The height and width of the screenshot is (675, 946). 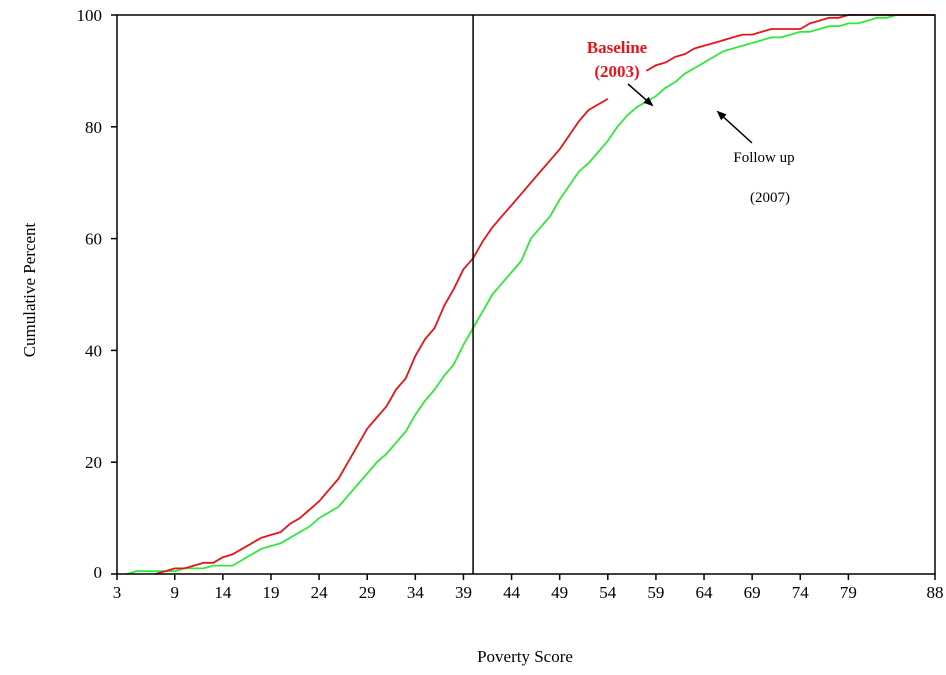 I want to click on x-tick-label: 54, so click(x=608, y=592).